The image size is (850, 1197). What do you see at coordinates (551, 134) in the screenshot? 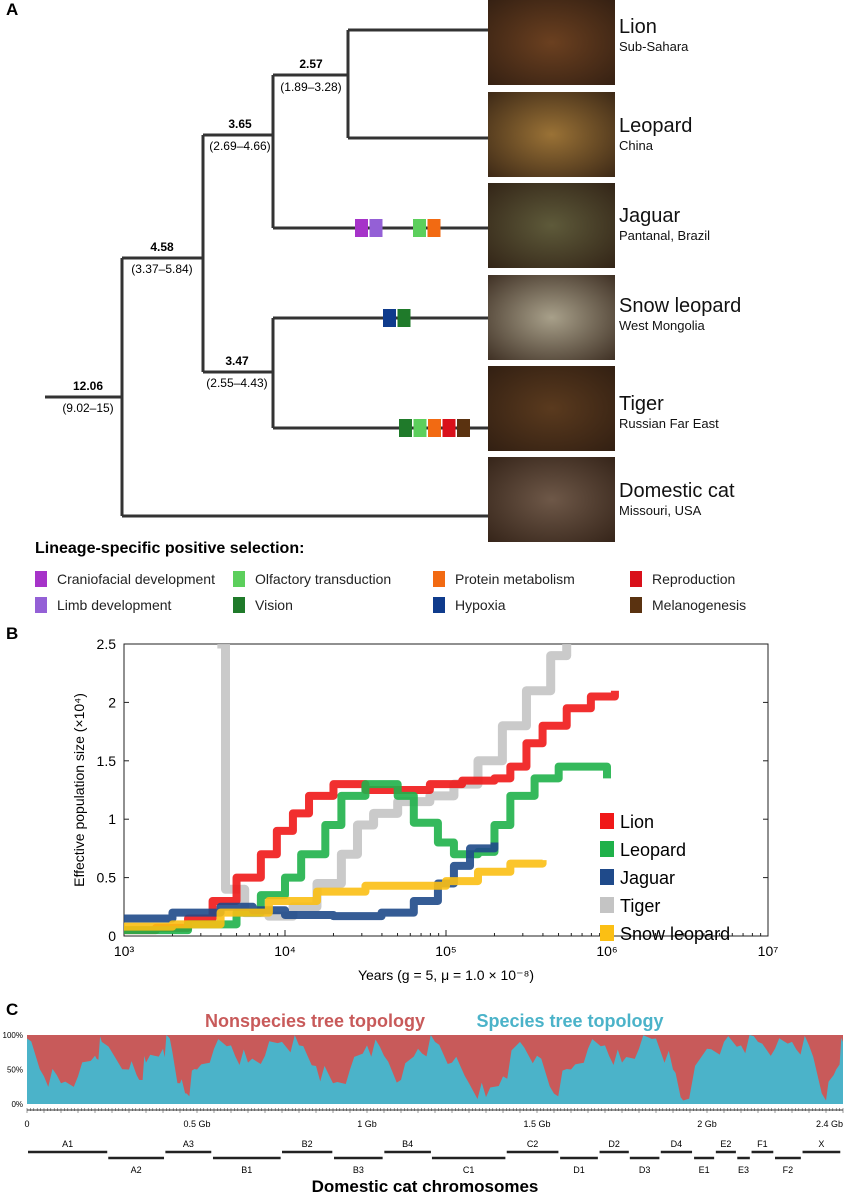
I see `leopard-photo` at bounding box center [551, 134].